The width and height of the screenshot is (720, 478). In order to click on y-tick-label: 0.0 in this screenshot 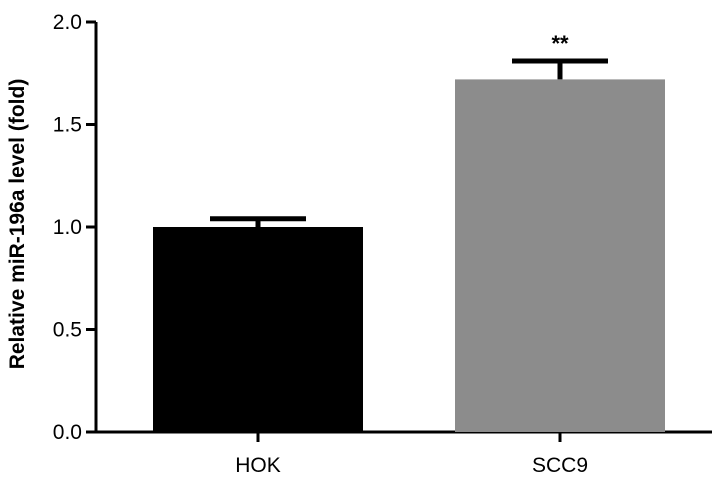, I will do `click(67, 432)`.